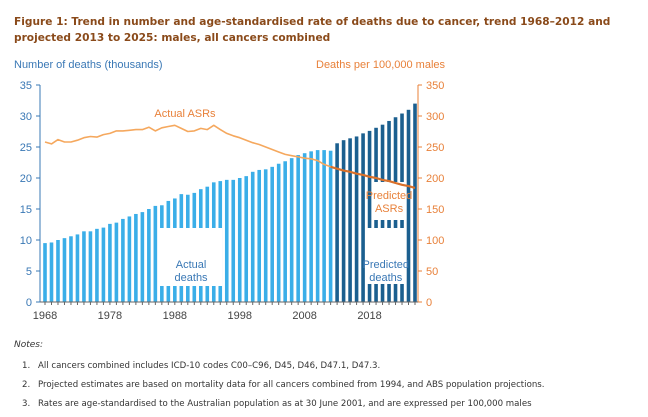 The width and height of the screenshot is (648, 417). What do you see at coordinates (58, 271) in the screenshot?
I see `bar-1970` at bounding box center [58, 271].